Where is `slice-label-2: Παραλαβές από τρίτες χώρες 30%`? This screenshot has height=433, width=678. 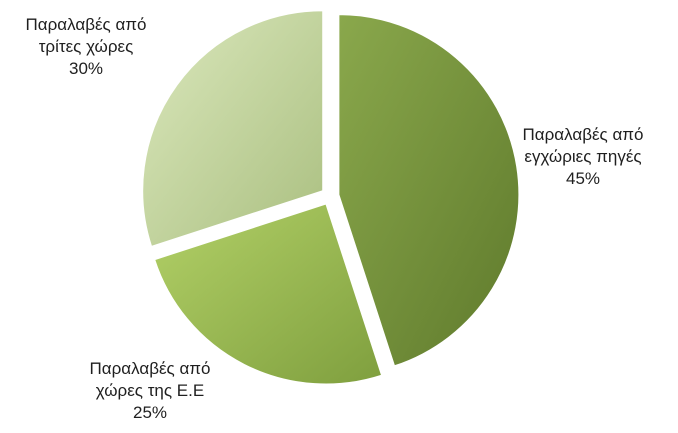
slice-label-2: Παραλαβές από τρίτες χώρες 30% is located at coordinates (86, 46).